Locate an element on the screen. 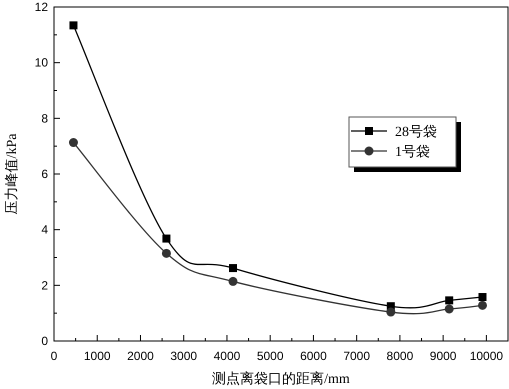  y-tick-label: 6 is located at coordinates (44, 174).